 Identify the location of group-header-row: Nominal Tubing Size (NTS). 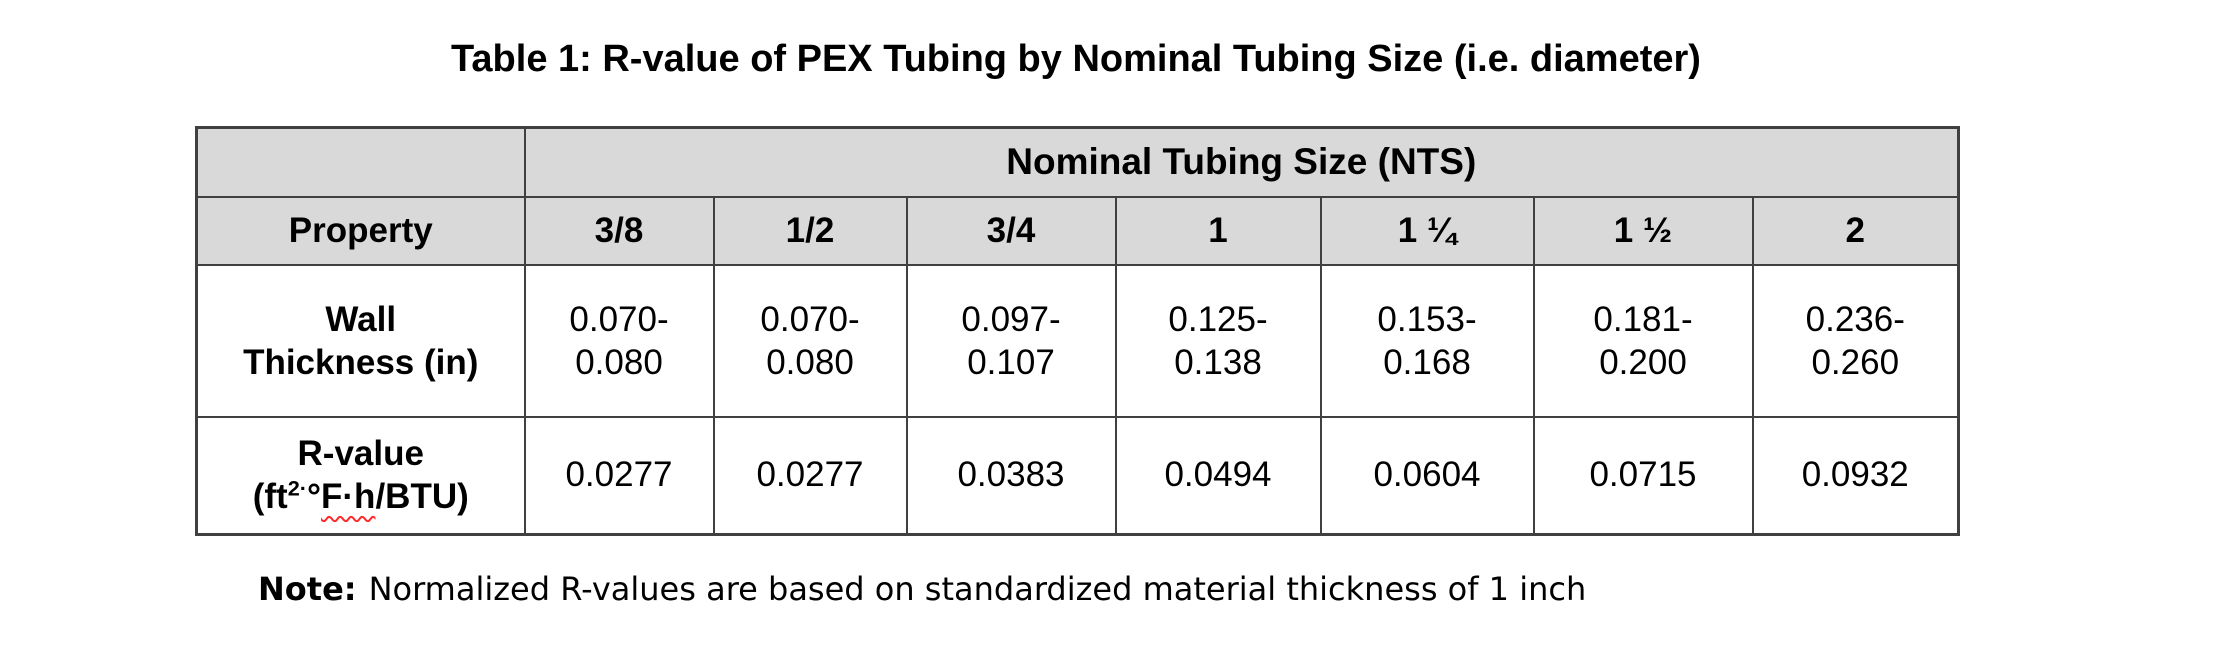
(1077, 162).